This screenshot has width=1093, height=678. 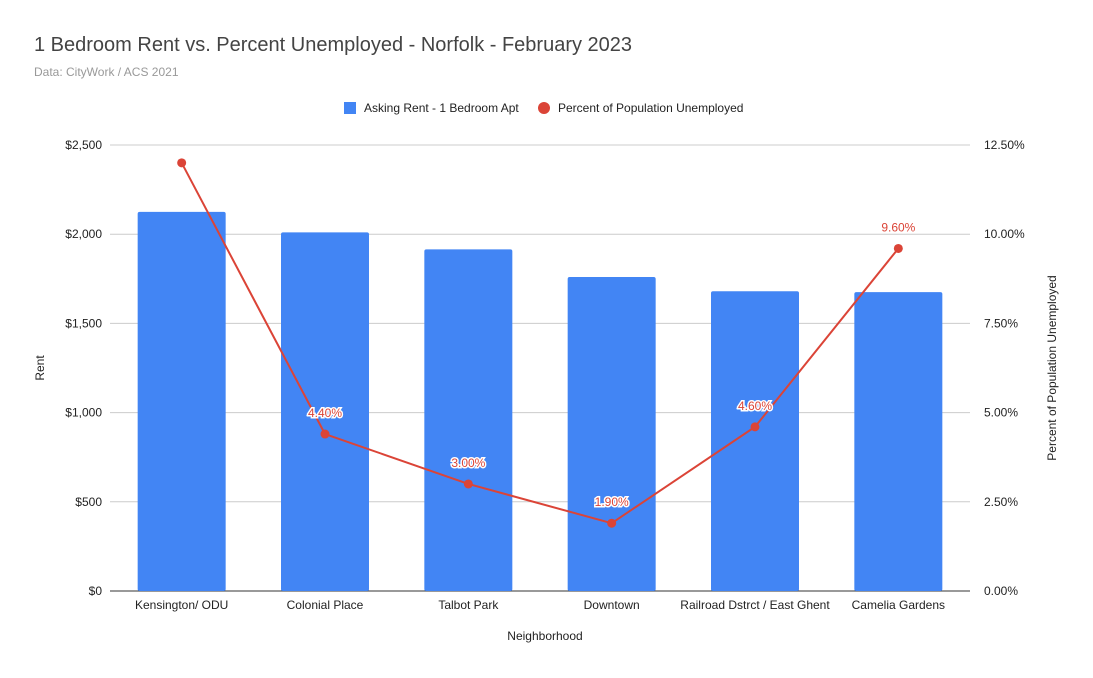 I want to click on y2-tick-label: 5.00%, so click(x=1001, y=413).